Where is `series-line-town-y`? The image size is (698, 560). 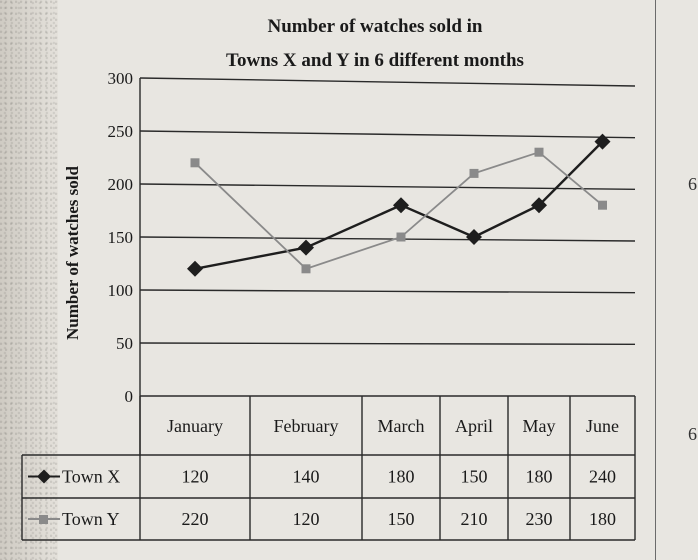 series-line-town-y is located at coordinates (399, 210).